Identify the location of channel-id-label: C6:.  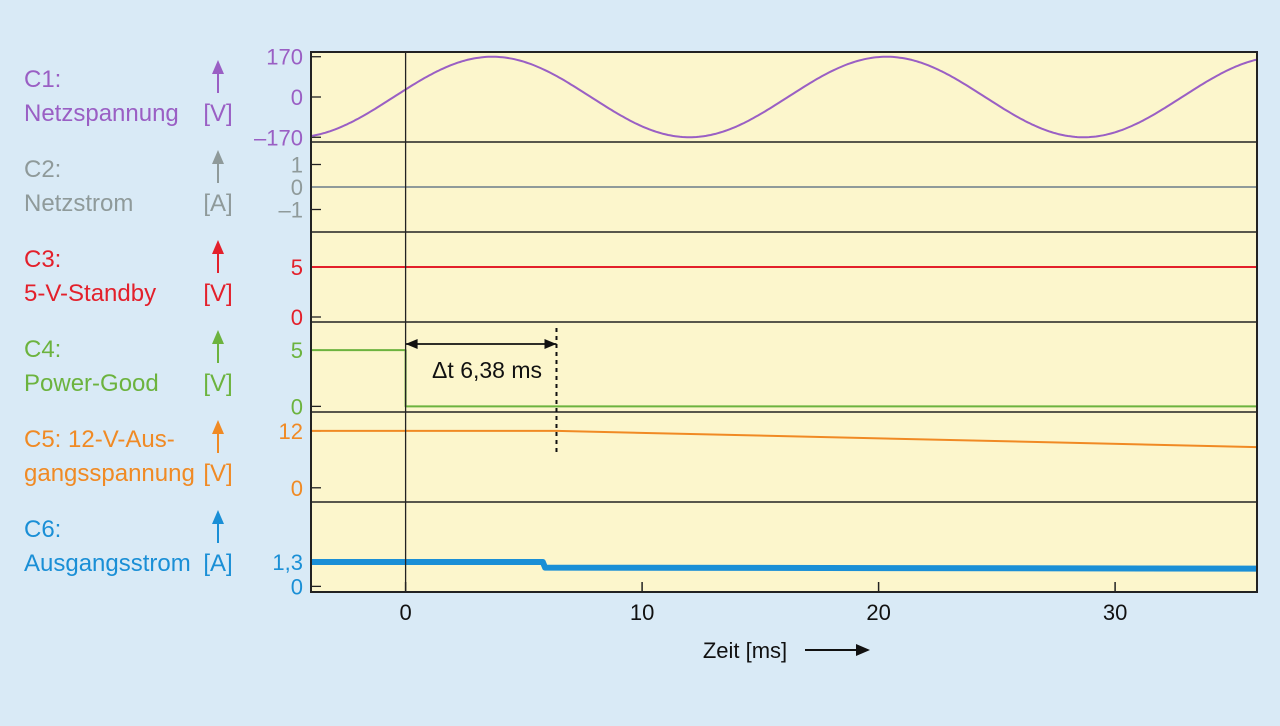
(42, 529).